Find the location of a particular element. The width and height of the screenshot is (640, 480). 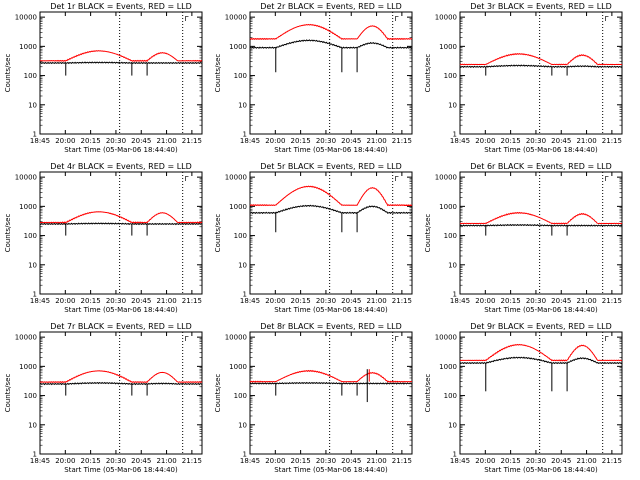

panel-title: Det 9r BLACK = Events, RED = LLD is located at coordinates (541, 326).